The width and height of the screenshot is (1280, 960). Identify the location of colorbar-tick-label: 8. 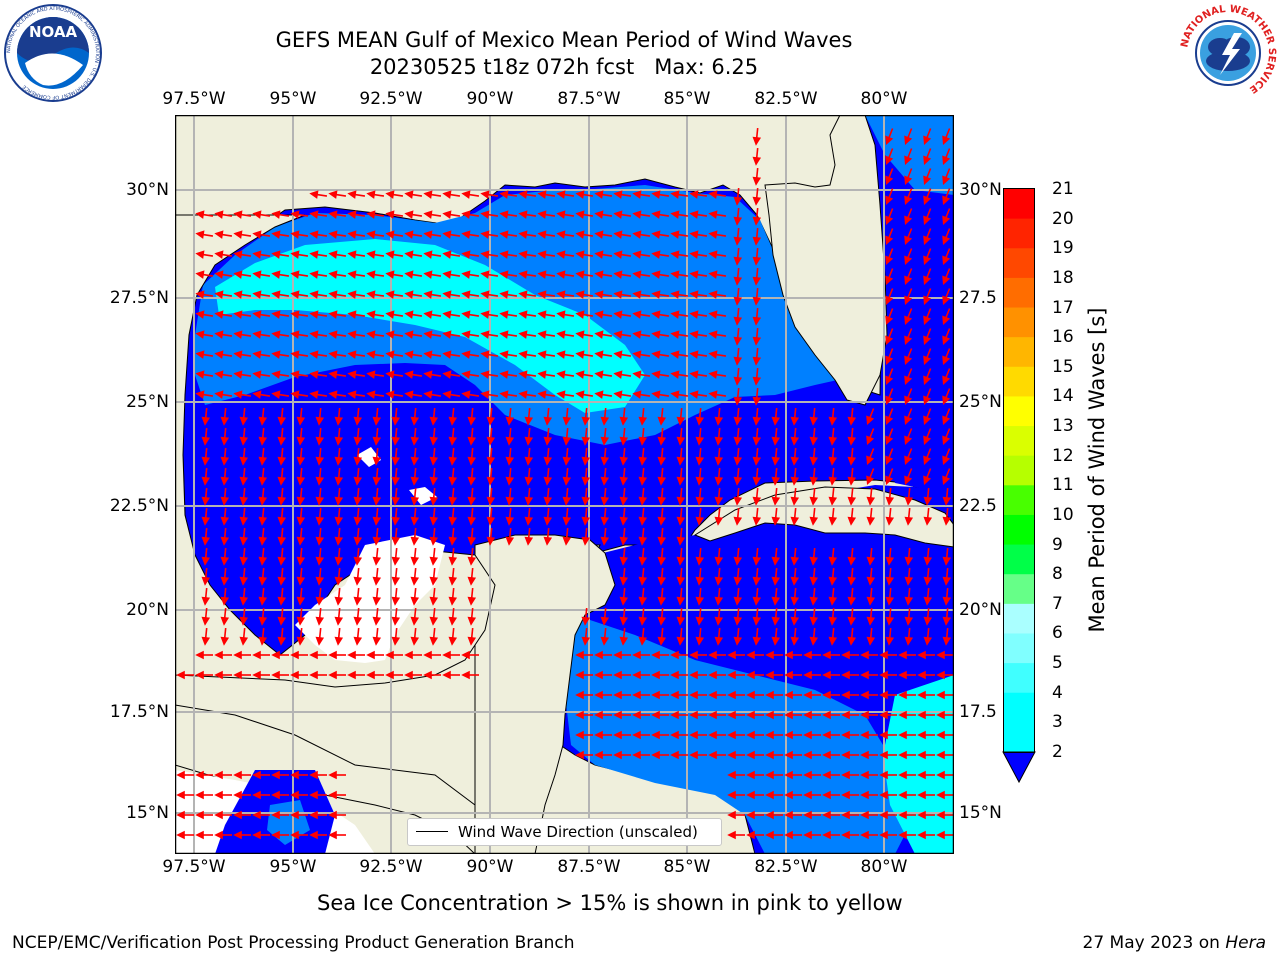
(1057, 574).